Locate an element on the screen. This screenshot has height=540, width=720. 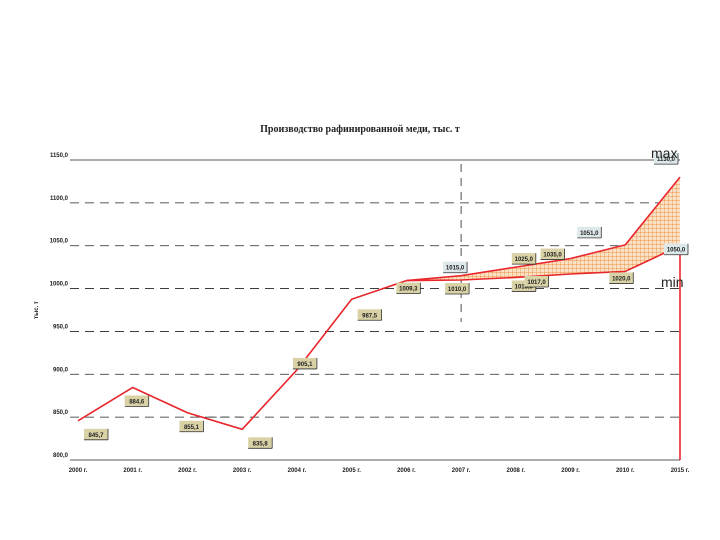
data-label: 845,7 is located at coordinates (96, 436).